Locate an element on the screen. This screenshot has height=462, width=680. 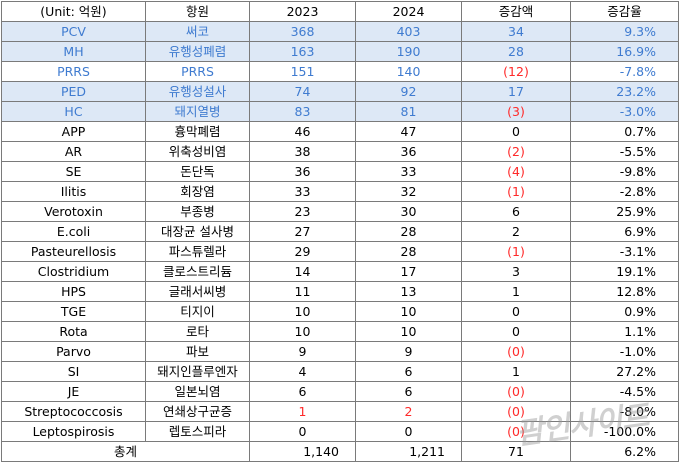
header-2024: 2024 is located at coordinates (408, 11).